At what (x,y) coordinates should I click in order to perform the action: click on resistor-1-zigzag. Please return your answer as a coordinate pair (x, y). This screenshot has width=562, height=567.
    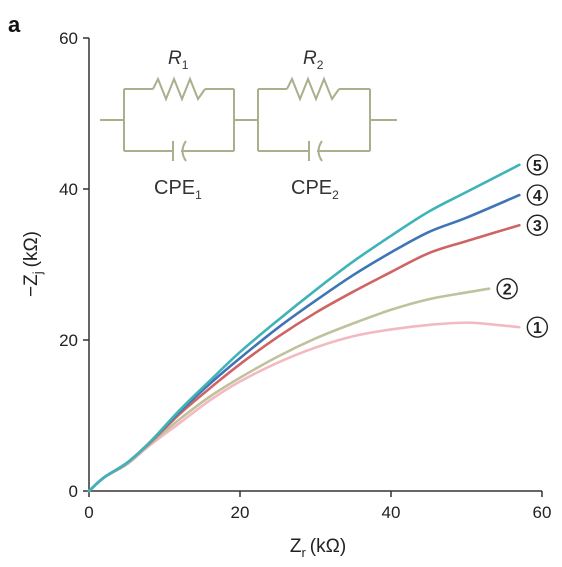
    Looking at the image, I should click on (179, 89).